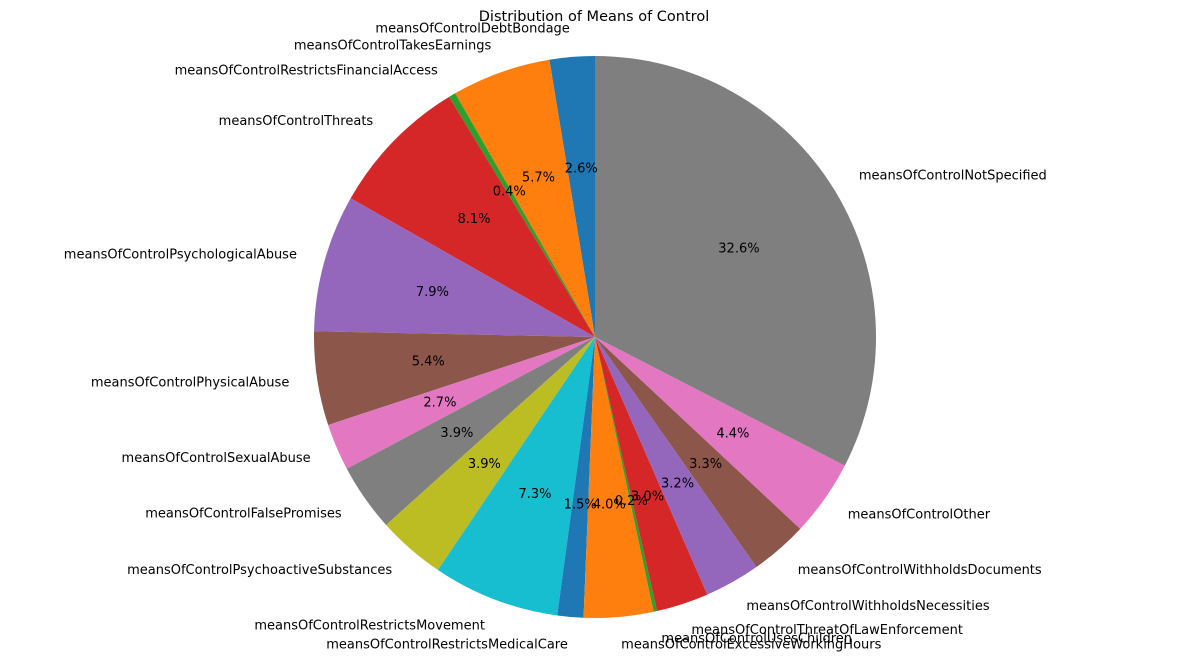 This screenshot has width=1180, height=661. What do you see at coordinates (216, 458) in the screenshot?
I see `slice-label: meansOfControlSexualAbuse` at bounding box center [216, 458].